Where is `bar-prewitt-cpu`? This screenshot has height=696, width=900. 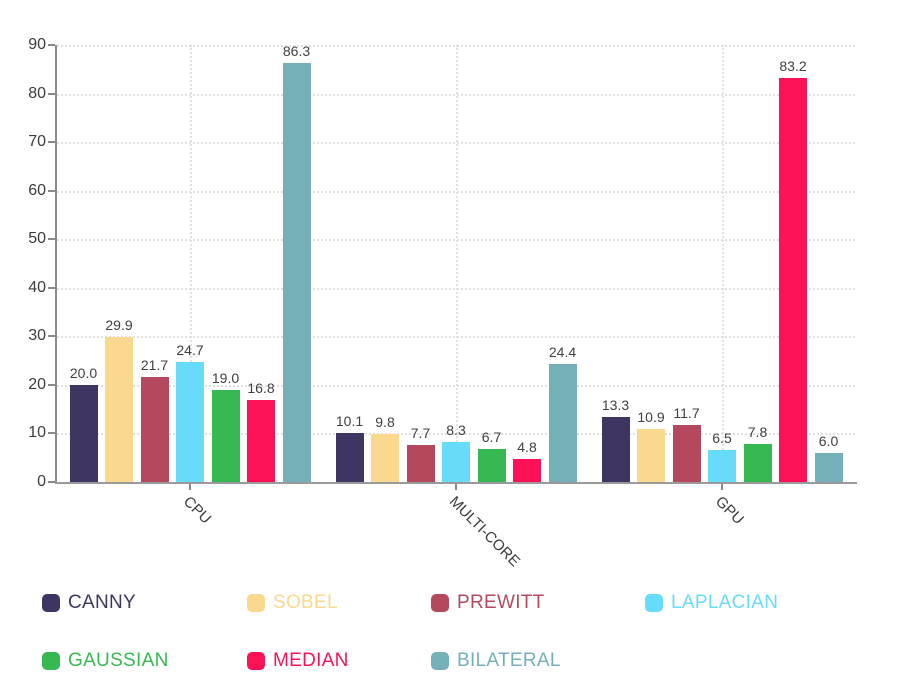 bar-prewitt-cpu is located at coordinates (154, 429).